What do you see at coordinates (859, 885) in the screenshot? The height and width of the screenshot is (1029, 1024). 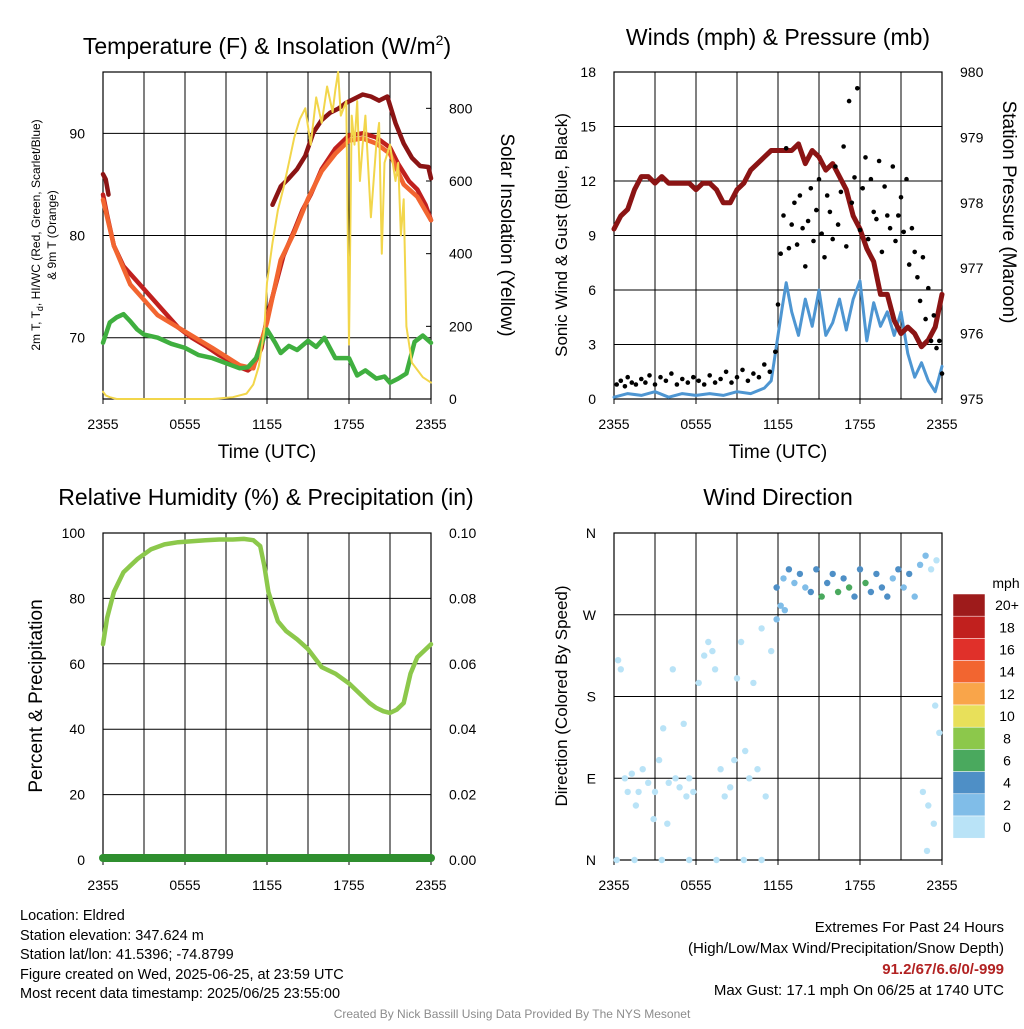 I see `direction-xtick-label: 1755` at bounding box center [859, 885].